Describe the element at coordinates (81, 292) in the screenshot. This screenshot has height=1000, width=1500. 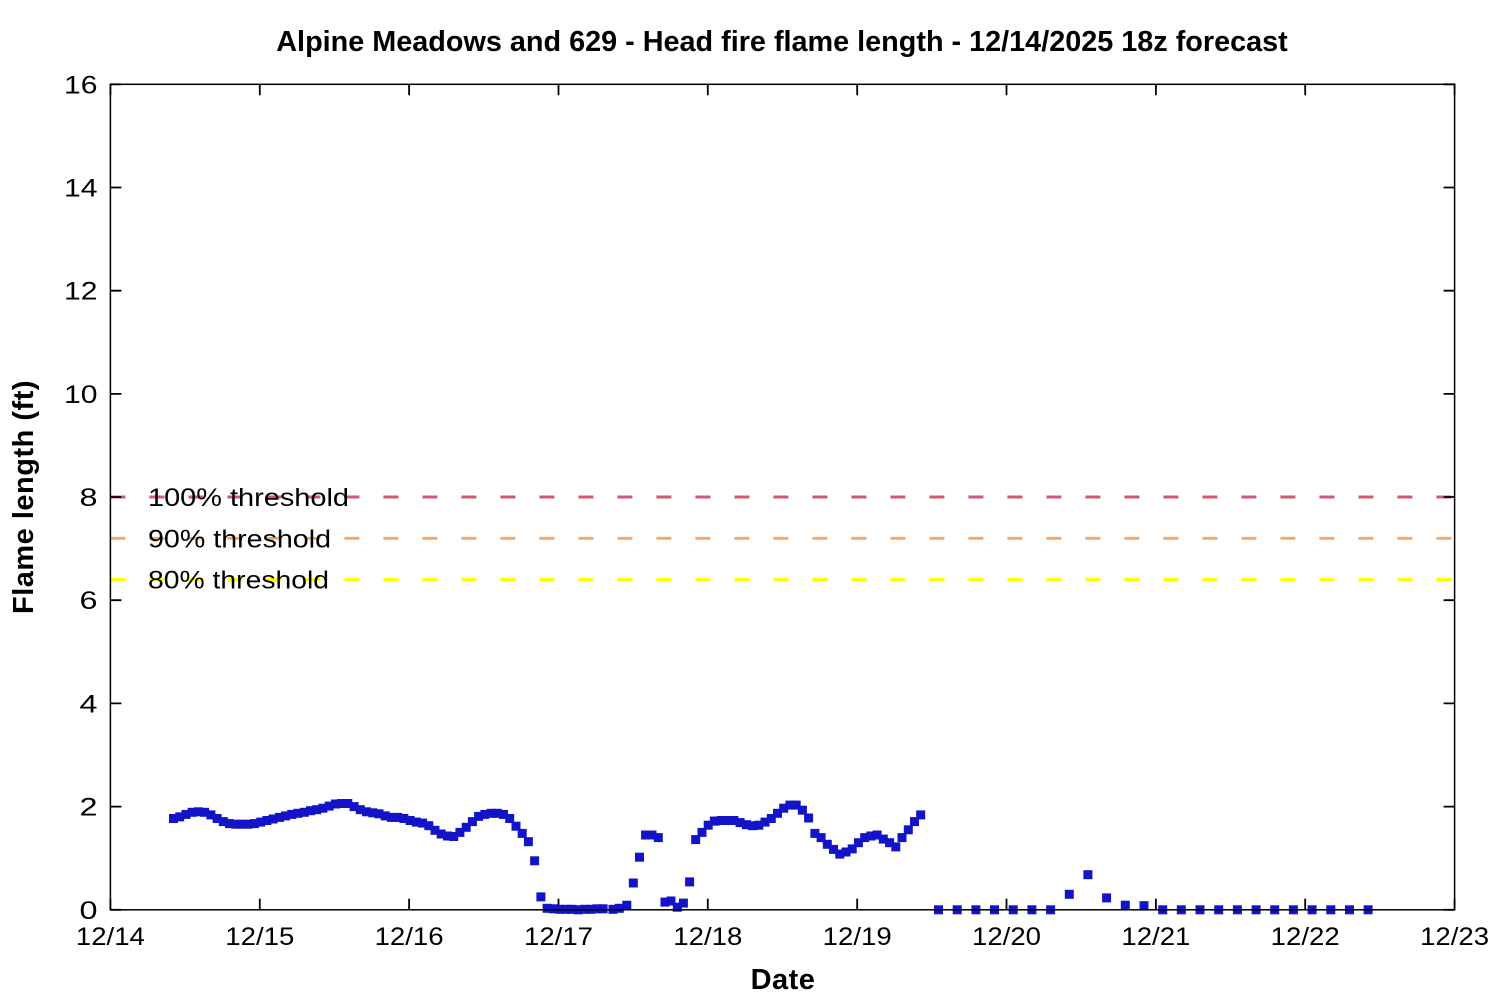
I see `svg-text: 12` at that location.